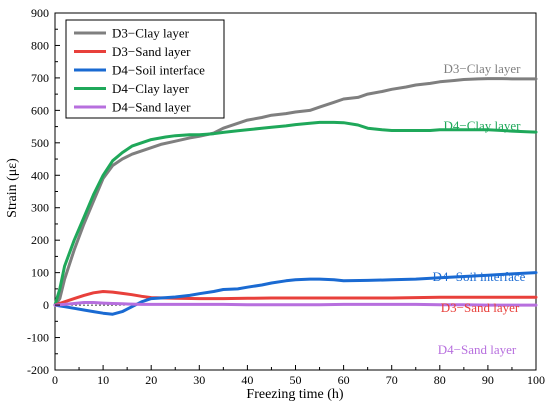 The image size is (550, 407). I want to click on y-axis-label: Strain (με), so click(12, 188).